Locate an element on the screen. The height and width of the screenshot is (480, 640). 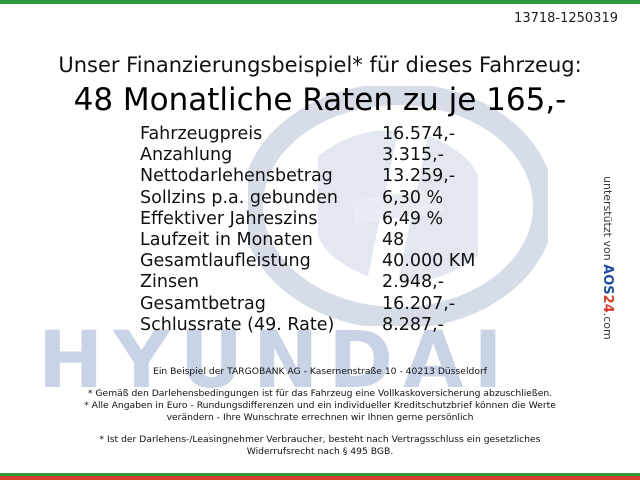
finance-label: Fahrzeugpreis is located at coordinates (201, 134).